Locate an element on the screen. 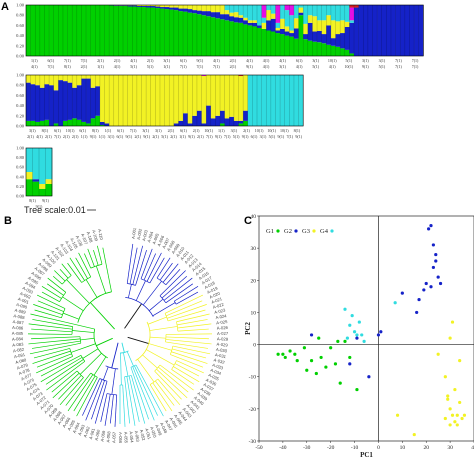 The height and width of the screenshot is (459, 474). tree-leaf-label: A-090 is located at coordinates (22, 306).